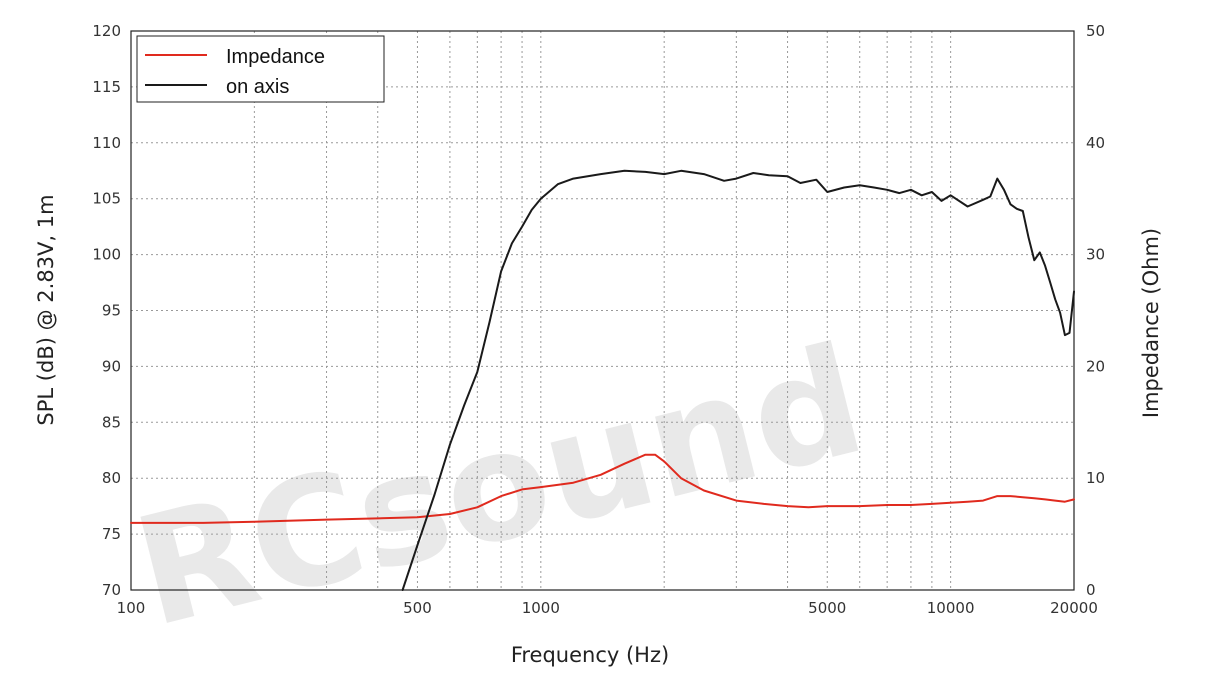 The height and width of the screenshot is (684, 1207). I want to click on series-line-impedance, so click(602, 488).